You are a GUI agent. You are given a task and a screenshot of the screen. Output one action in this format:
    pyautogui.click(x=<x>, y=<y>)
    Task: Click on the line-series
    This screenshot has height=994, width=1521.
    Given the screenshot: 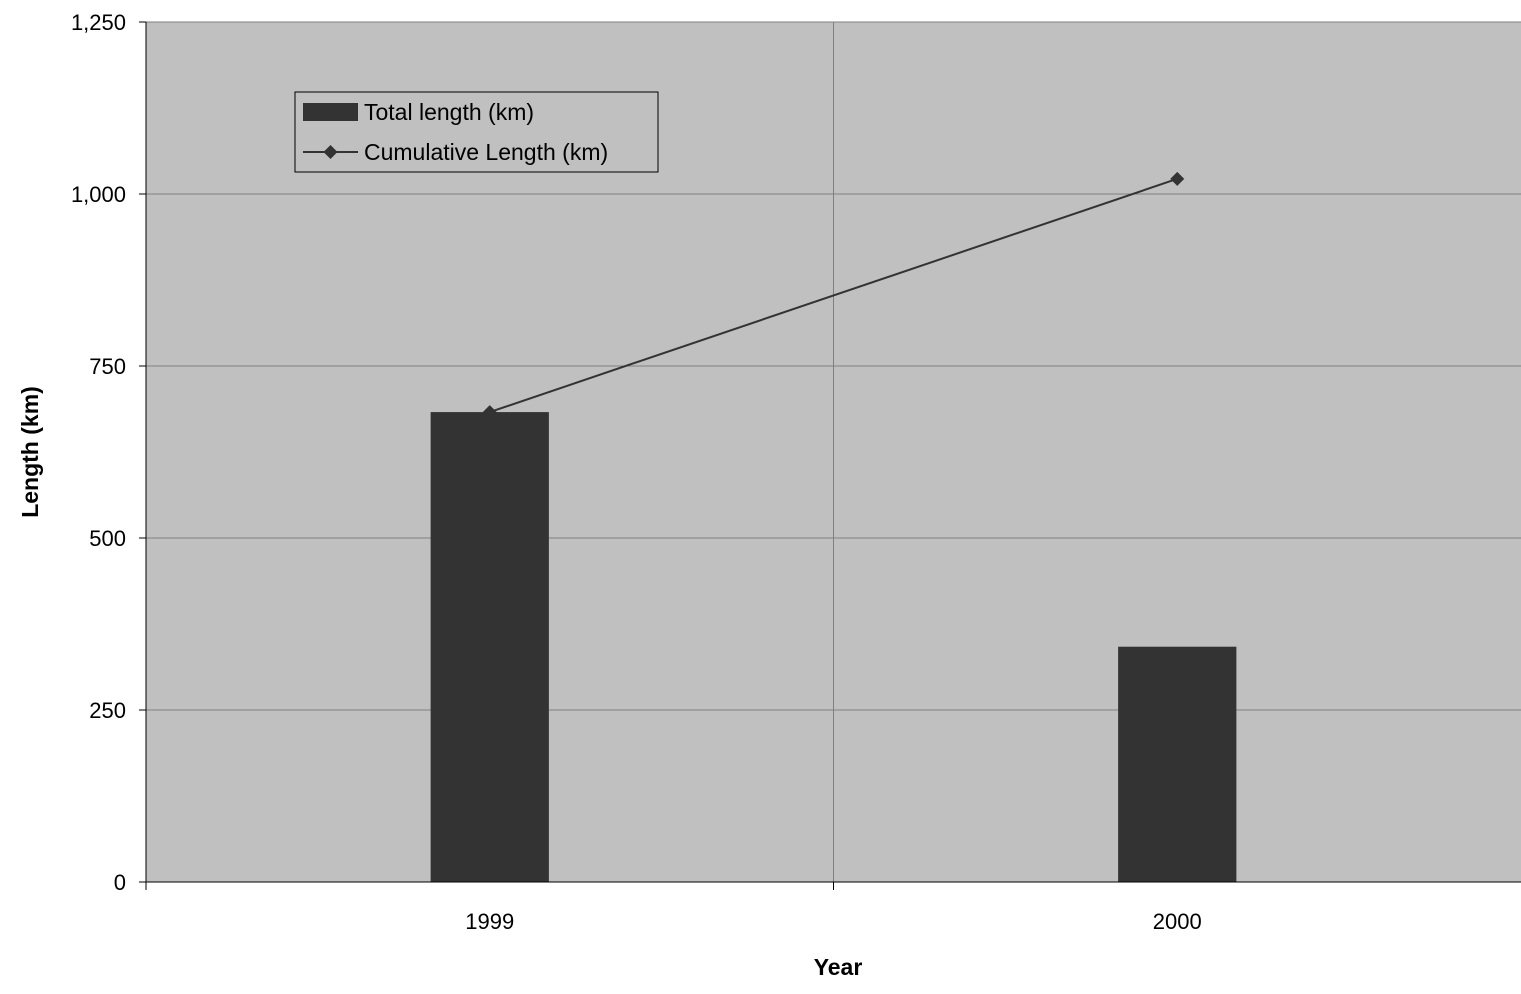 What is the action you would take?
    pyautogui.click(x=833, y=295)
    